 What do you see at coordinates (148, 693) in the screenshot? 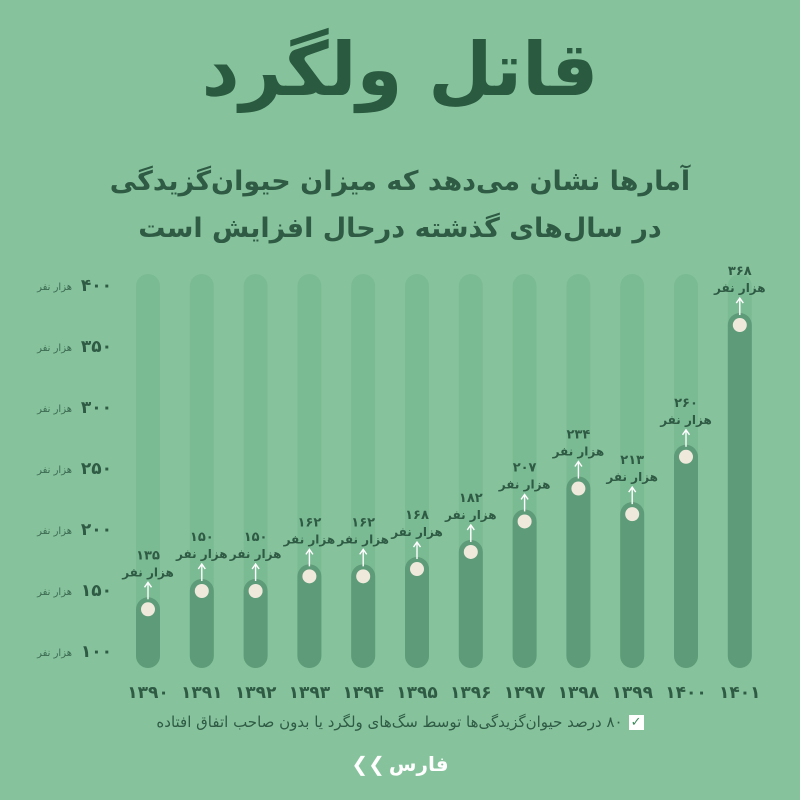
I see `x-tick-label: ۱۳۹۰` at bounding box center [148, 693].